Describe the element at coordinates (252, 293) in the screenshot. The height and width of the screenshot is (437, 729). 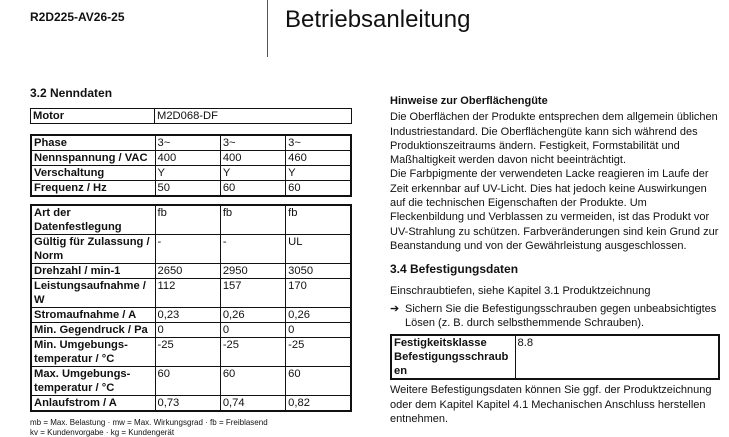
I see `row-value: 157` at that location.